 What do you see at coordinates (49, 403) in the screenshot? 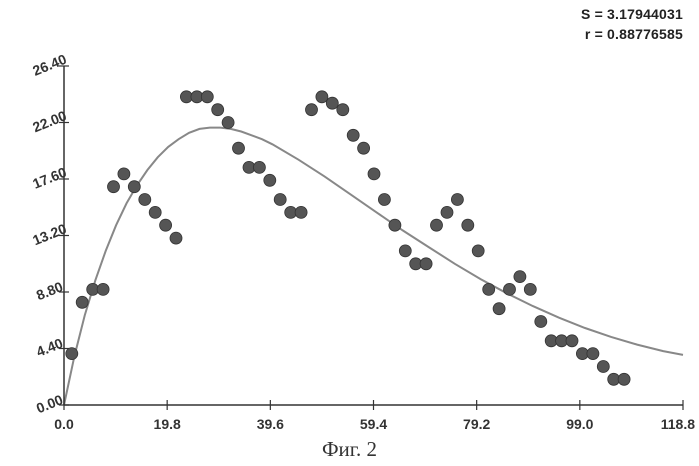
I see `y-tick-label: 0.00` at bounding box center [49, 403].